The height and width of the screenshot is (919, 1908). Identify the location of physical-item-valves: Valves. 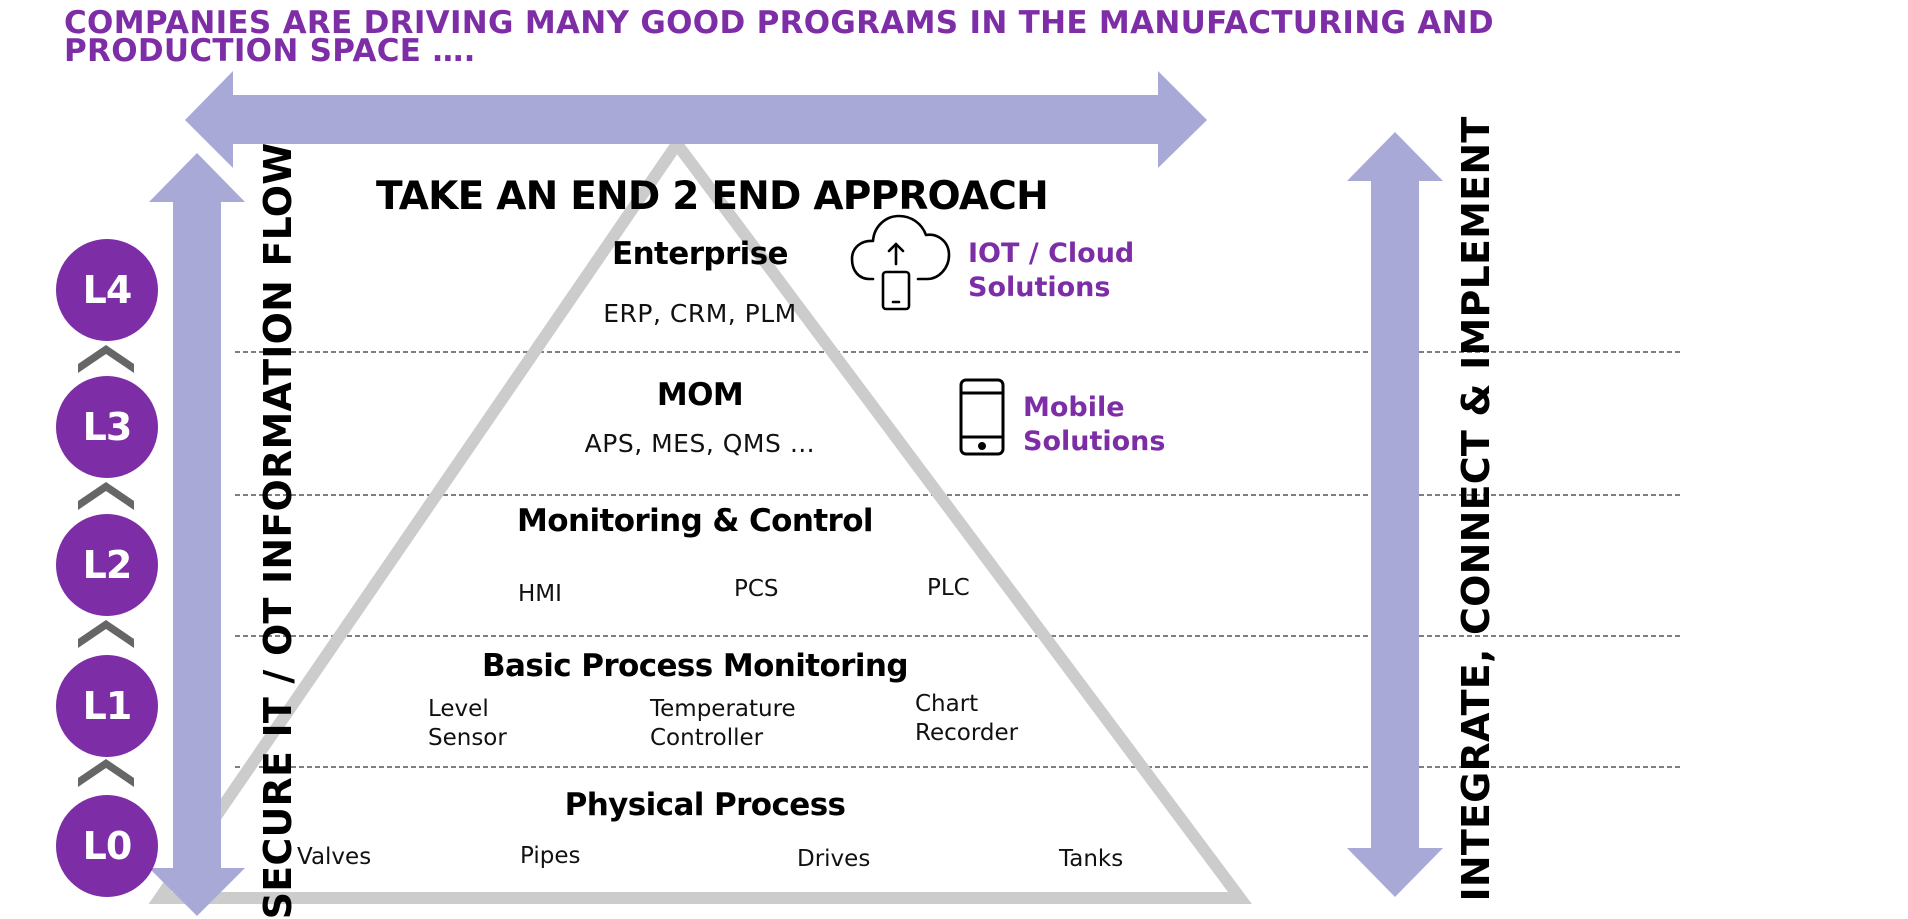
(334, 857).